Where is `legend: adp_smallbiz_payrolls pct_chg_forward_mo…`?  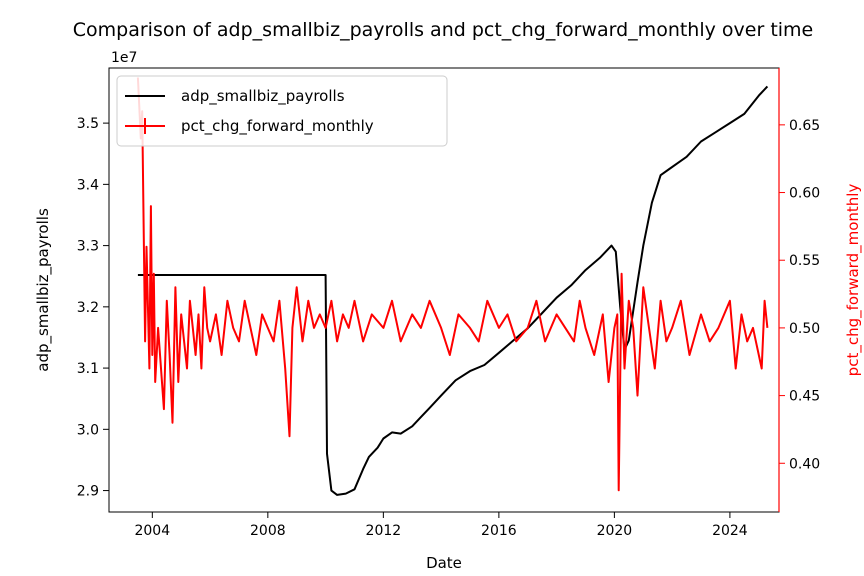 legend: adp_smallbiz_payrolls pct_chg_forward_mo… is located at coordinates (282, 111).